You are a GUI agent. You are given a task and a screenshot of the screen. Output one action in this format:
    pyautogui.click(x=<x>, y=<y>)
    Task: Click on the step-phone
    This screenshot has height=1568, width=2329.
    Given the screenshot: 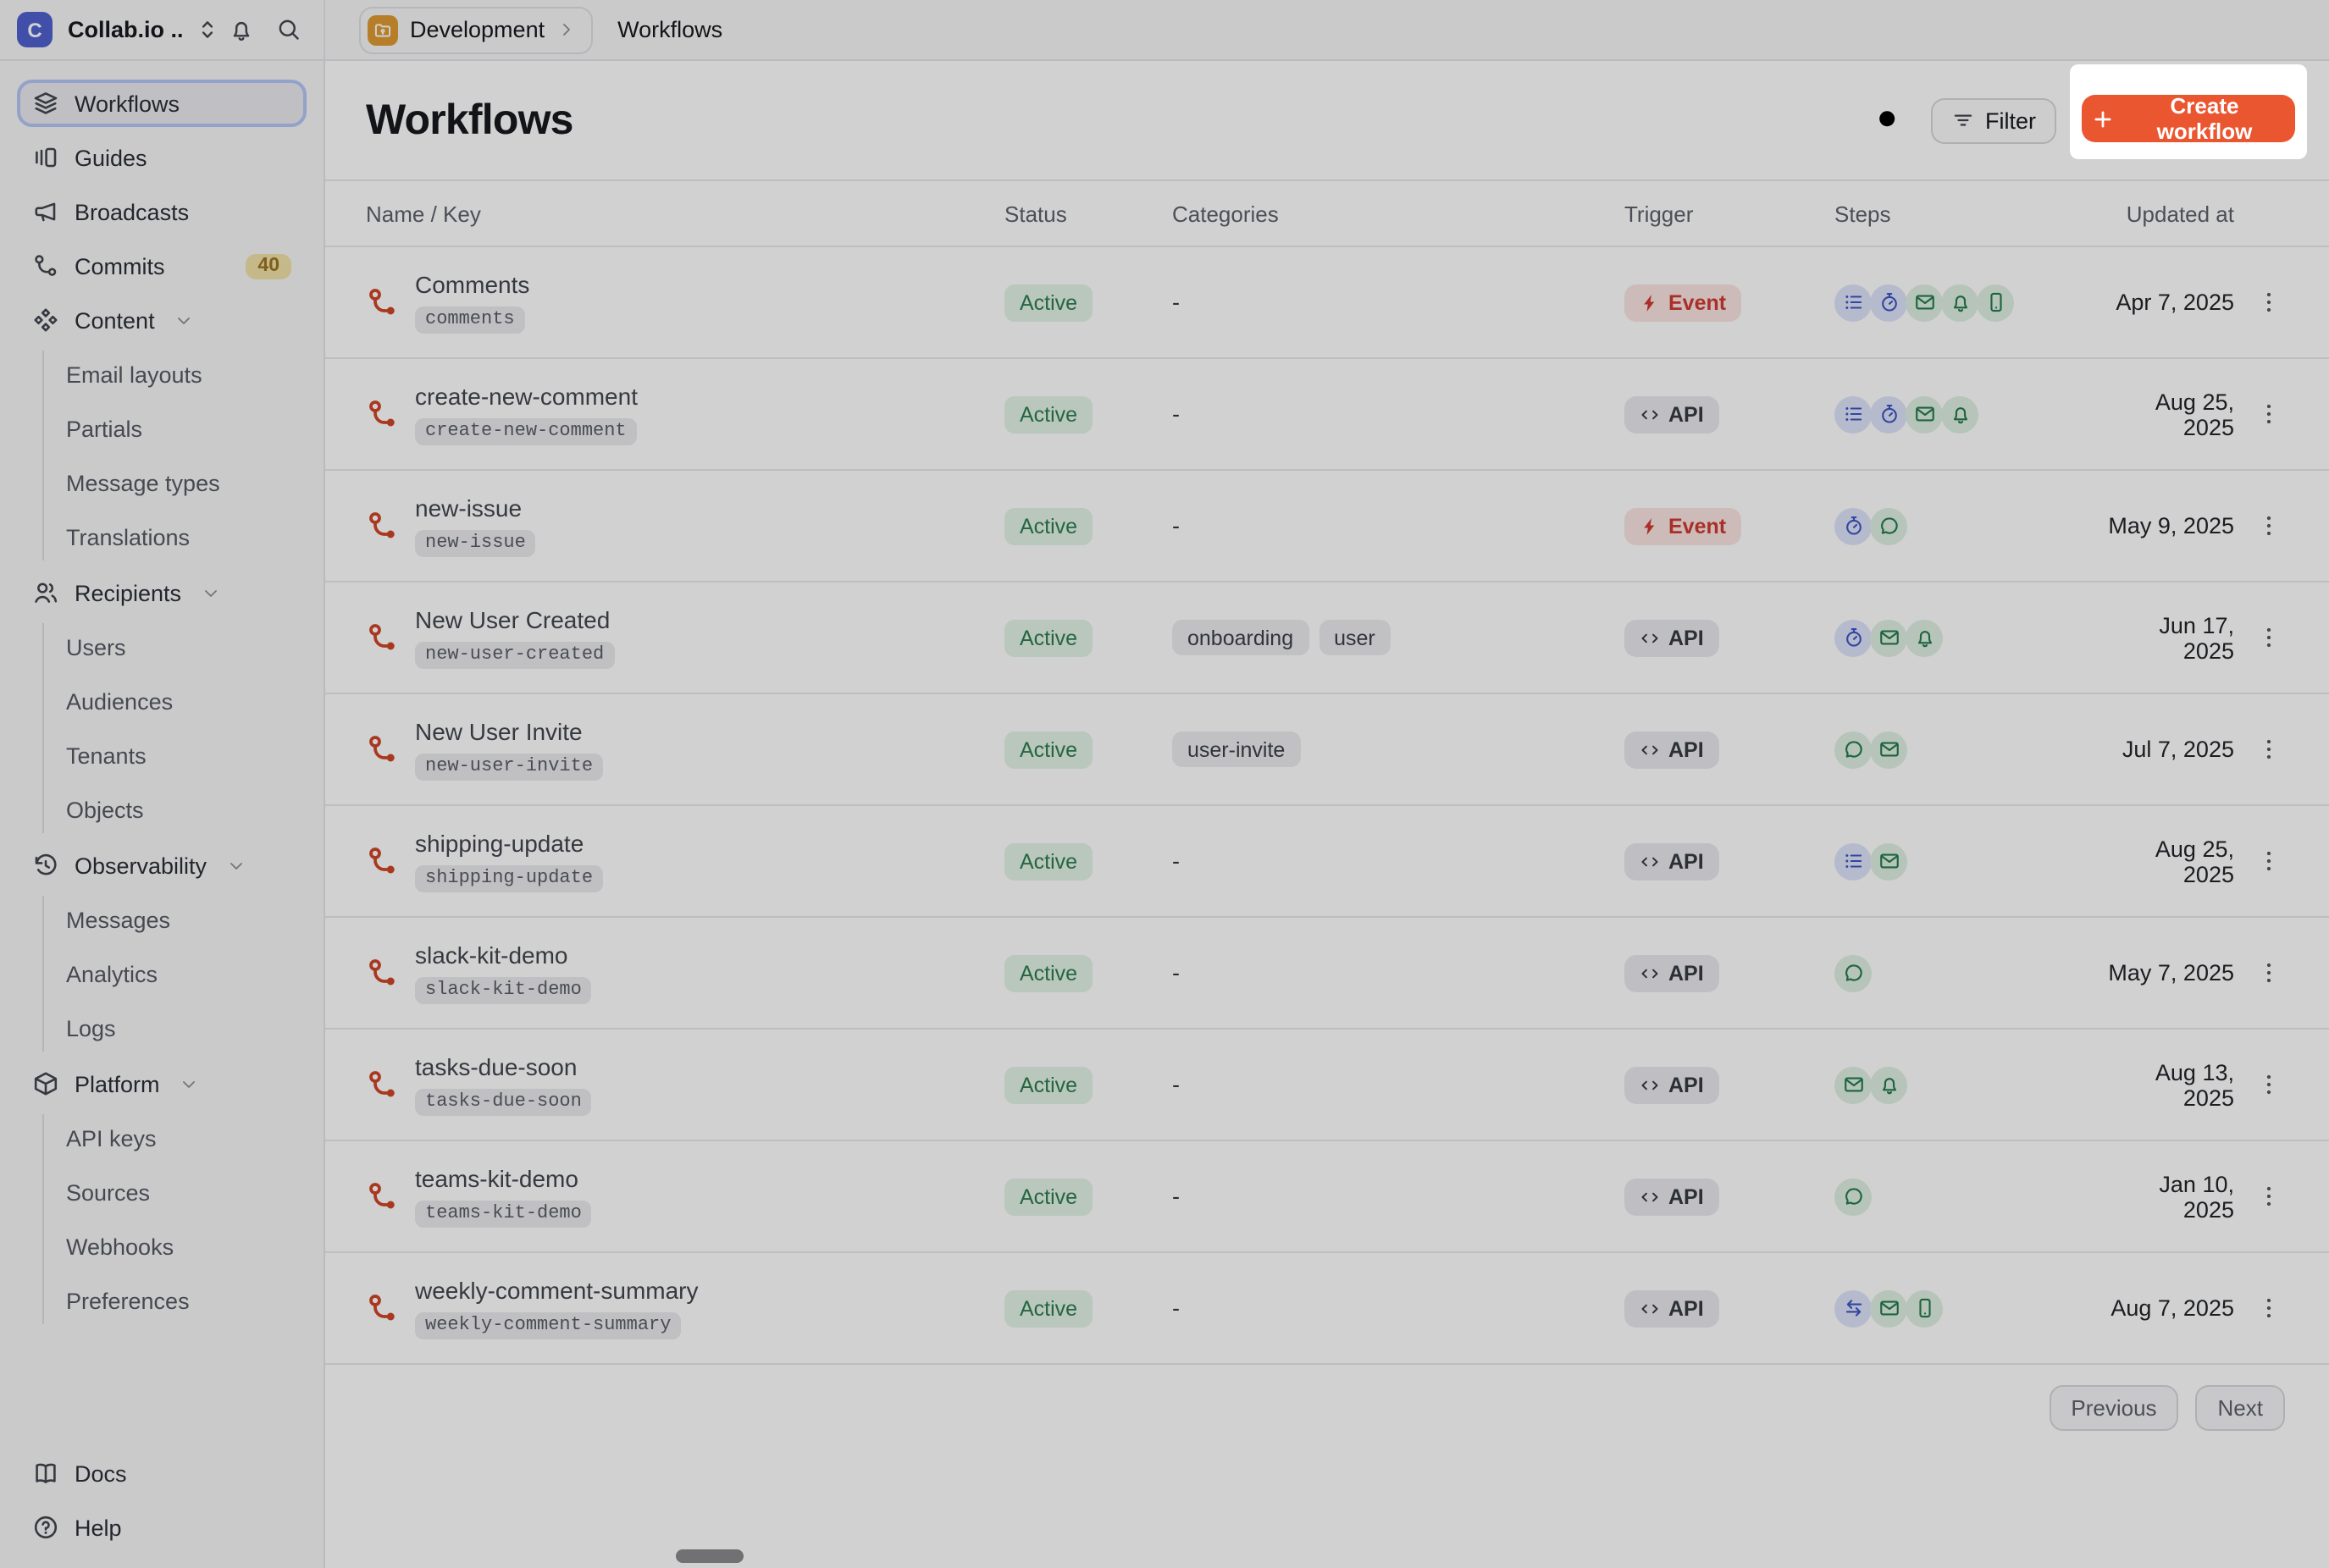 What is the action you would take?
    pyautogui.click(x=1924, y=1308)
    